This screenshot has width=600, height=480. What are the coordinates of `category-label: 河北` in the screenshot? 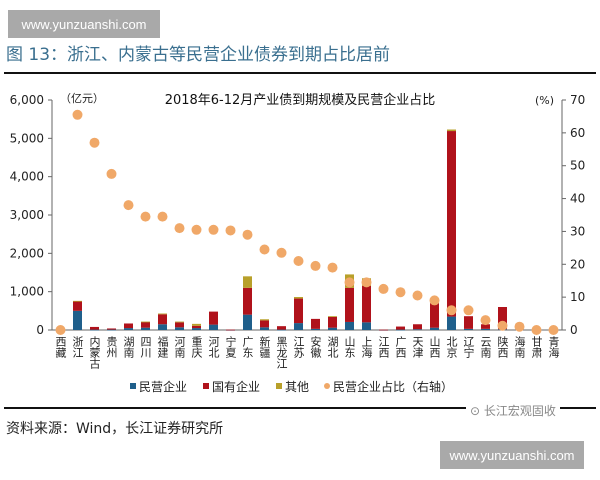 It's located at (213, 347).